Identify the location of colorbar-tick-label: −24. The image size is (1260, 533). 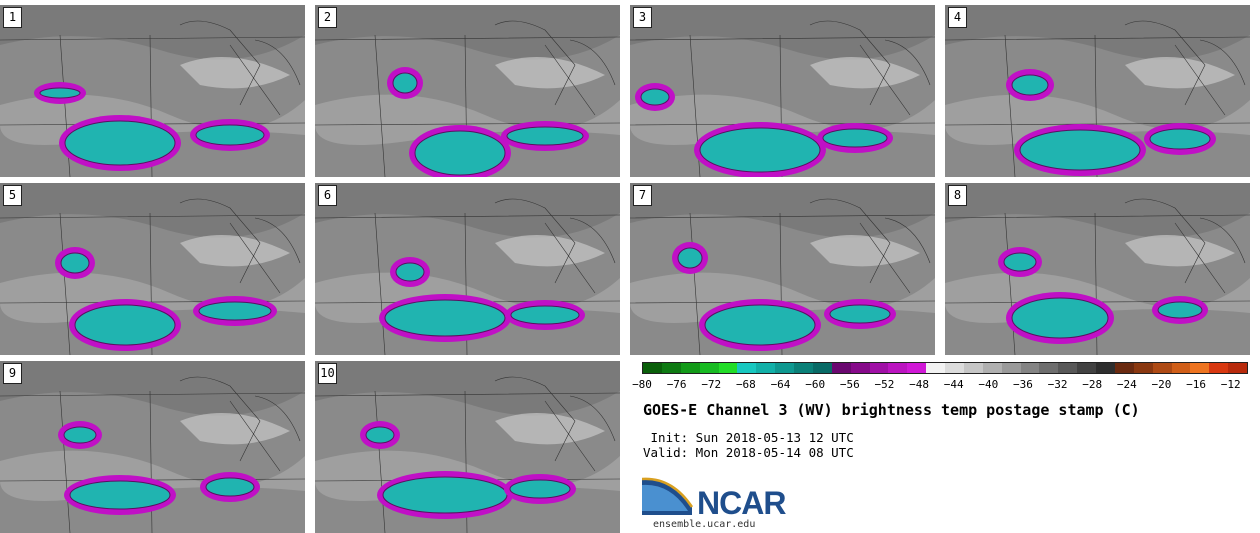
(1126, 384).